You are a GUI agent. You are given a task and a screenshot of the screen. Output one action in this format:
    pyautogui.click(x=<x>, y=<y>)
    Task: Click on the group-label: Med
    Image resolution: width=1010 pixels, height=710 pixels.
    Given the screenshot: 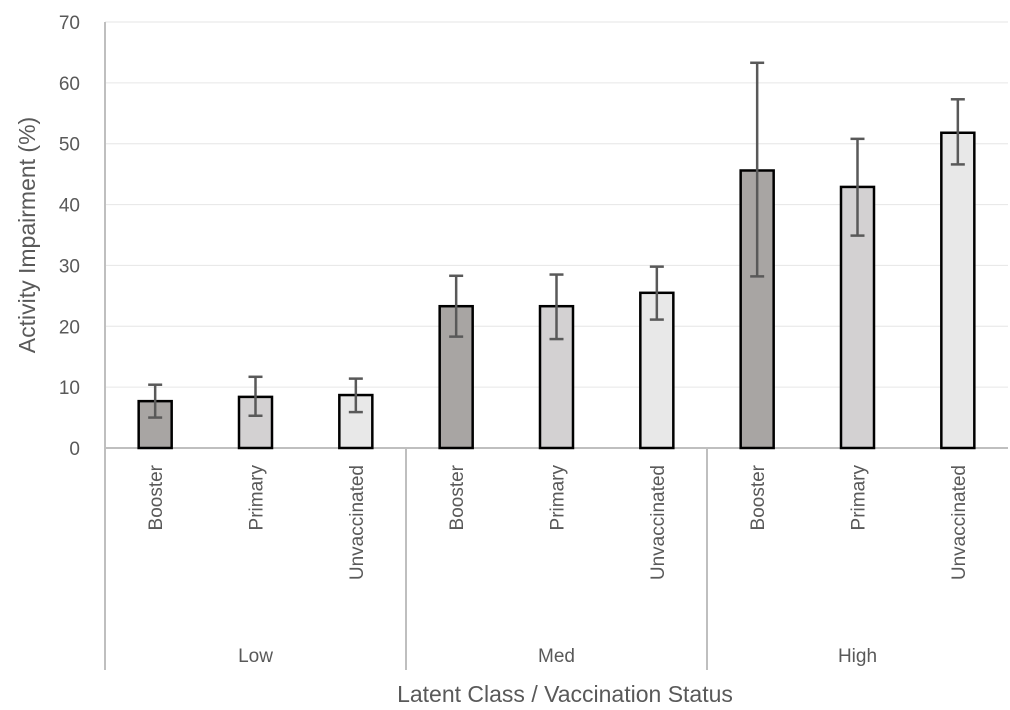 What is the action you would take?
    pyautogui.click(x=556, y=656)
    